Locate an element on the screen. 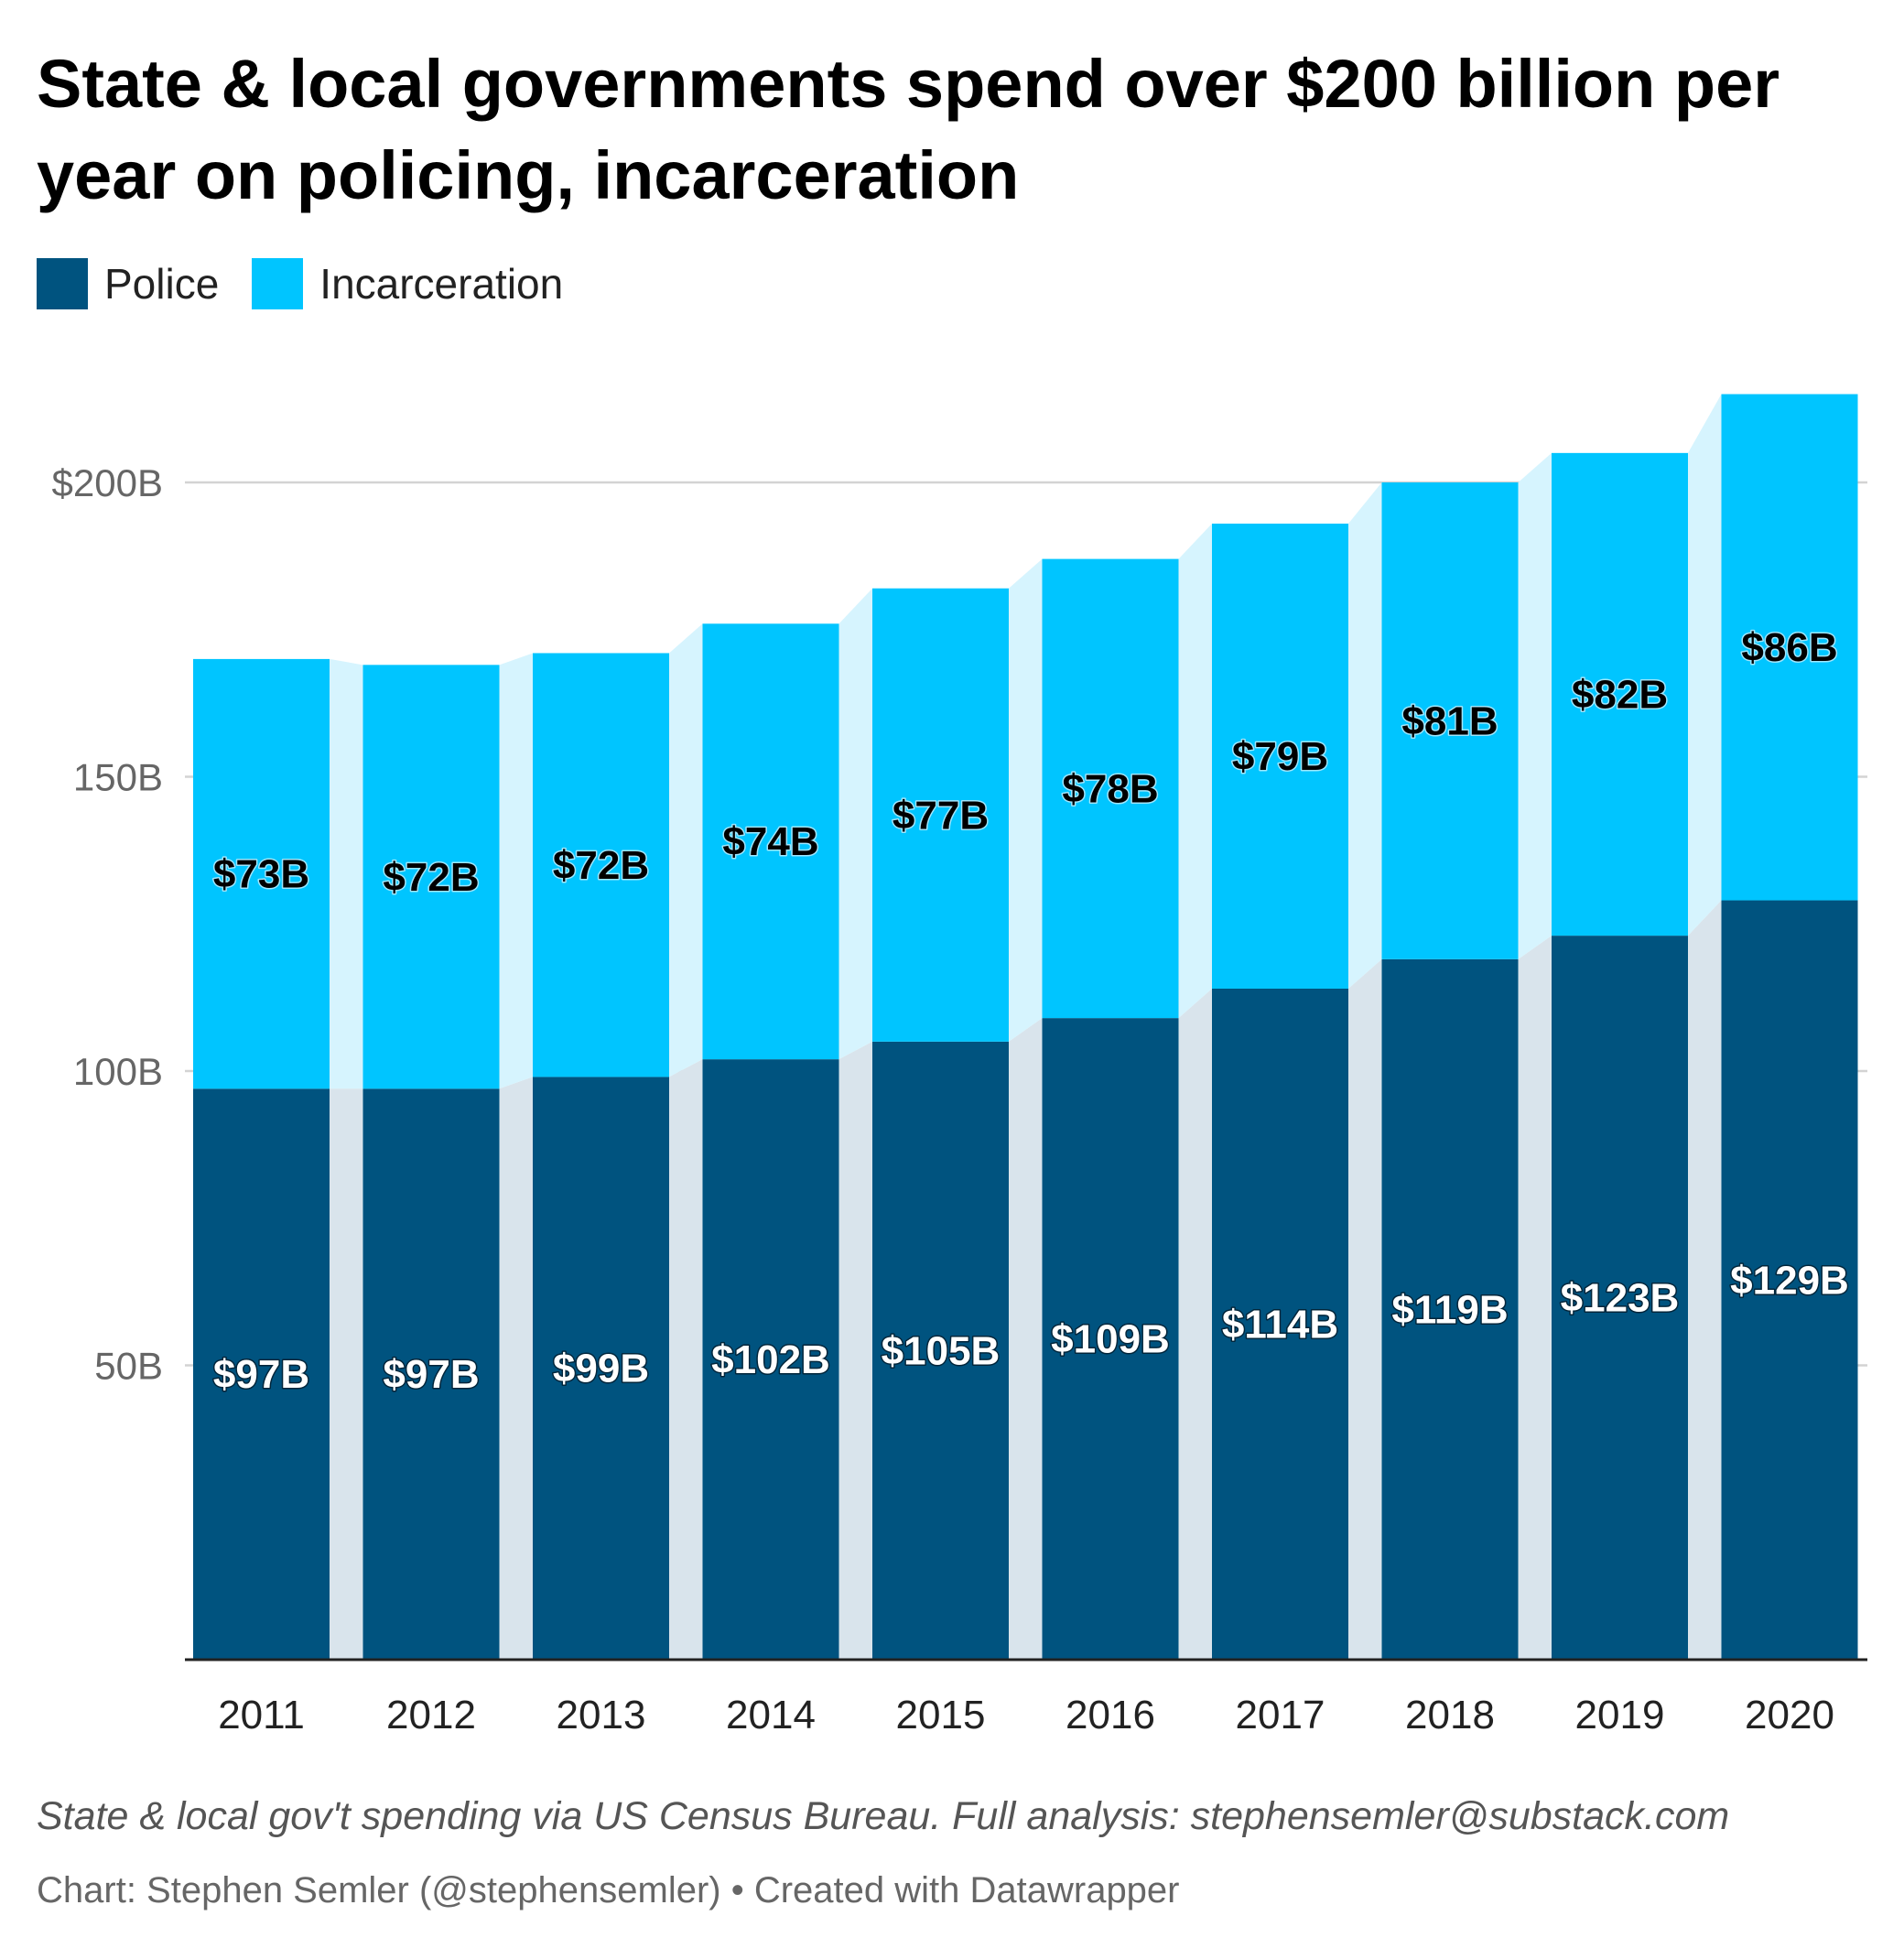 Image resolution: width=1904 pixels, height=1959 pixels. legend-item-police: Police is located at coordinates (128, 283).